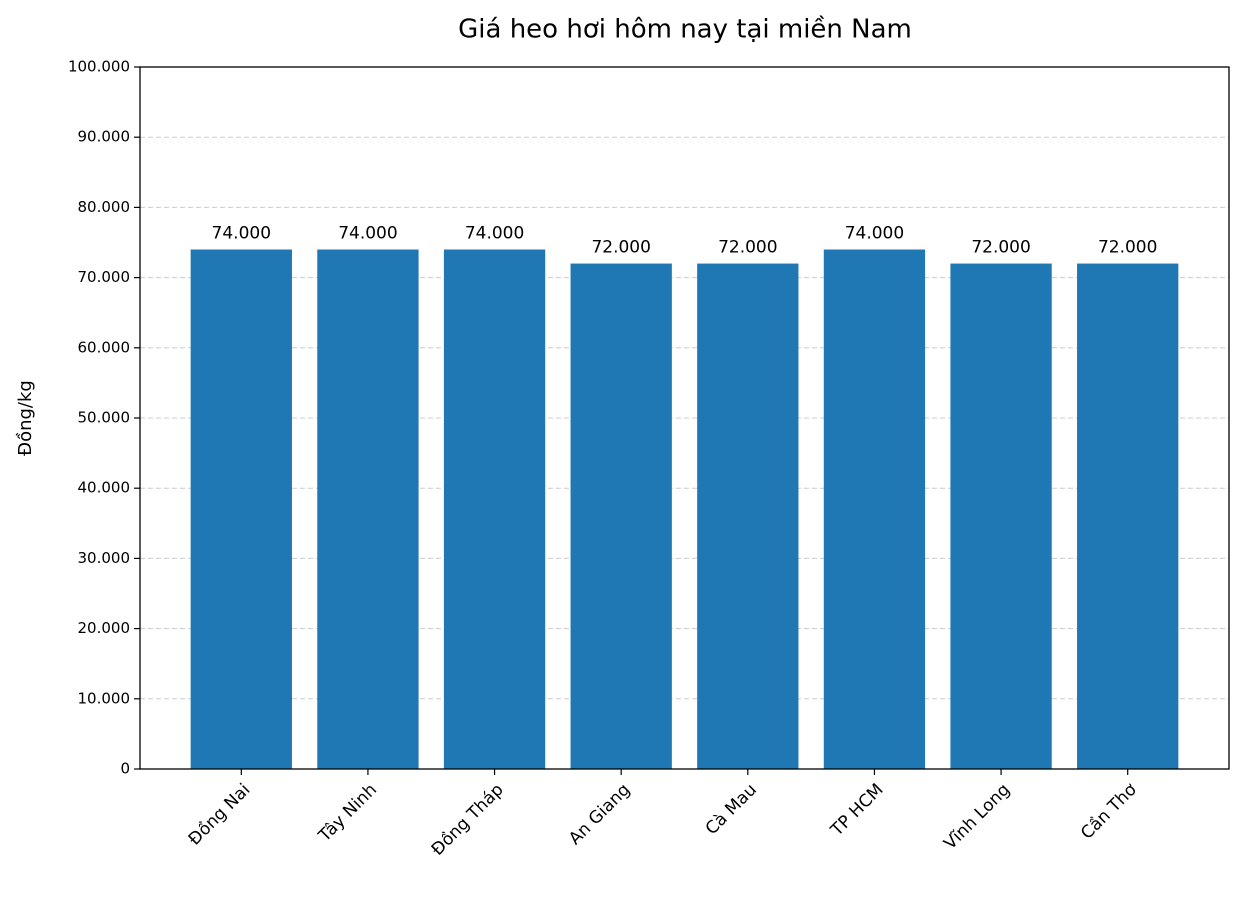 The height and width of the screenshot is (899, 1244). What do you see at coordinates (731, 809) in the screenshot?
I see `x-tick-label: Cà Mau` at bounding box center [731, 809].